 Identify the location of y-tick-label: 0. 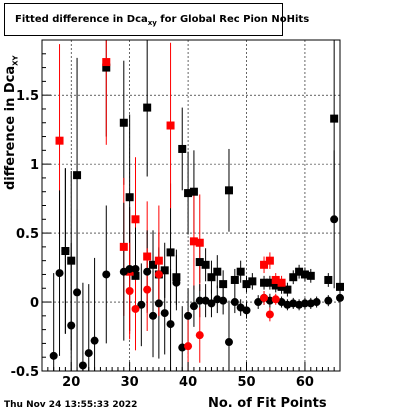
(34, 303).